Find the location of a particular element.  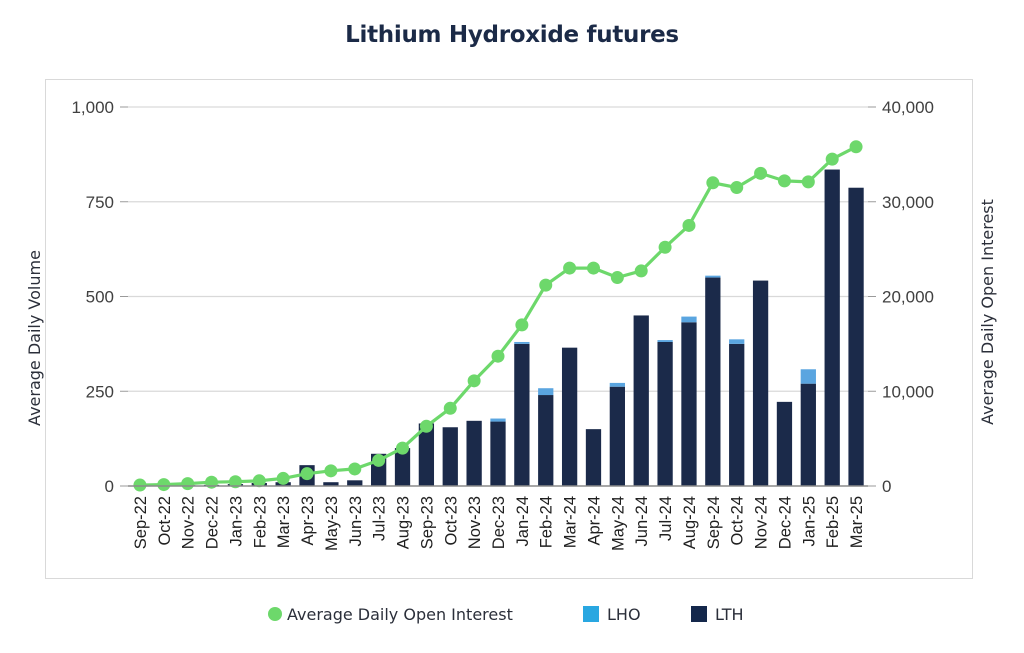

x-tick-label: Apr-23 is located at coordinates (308, 521).